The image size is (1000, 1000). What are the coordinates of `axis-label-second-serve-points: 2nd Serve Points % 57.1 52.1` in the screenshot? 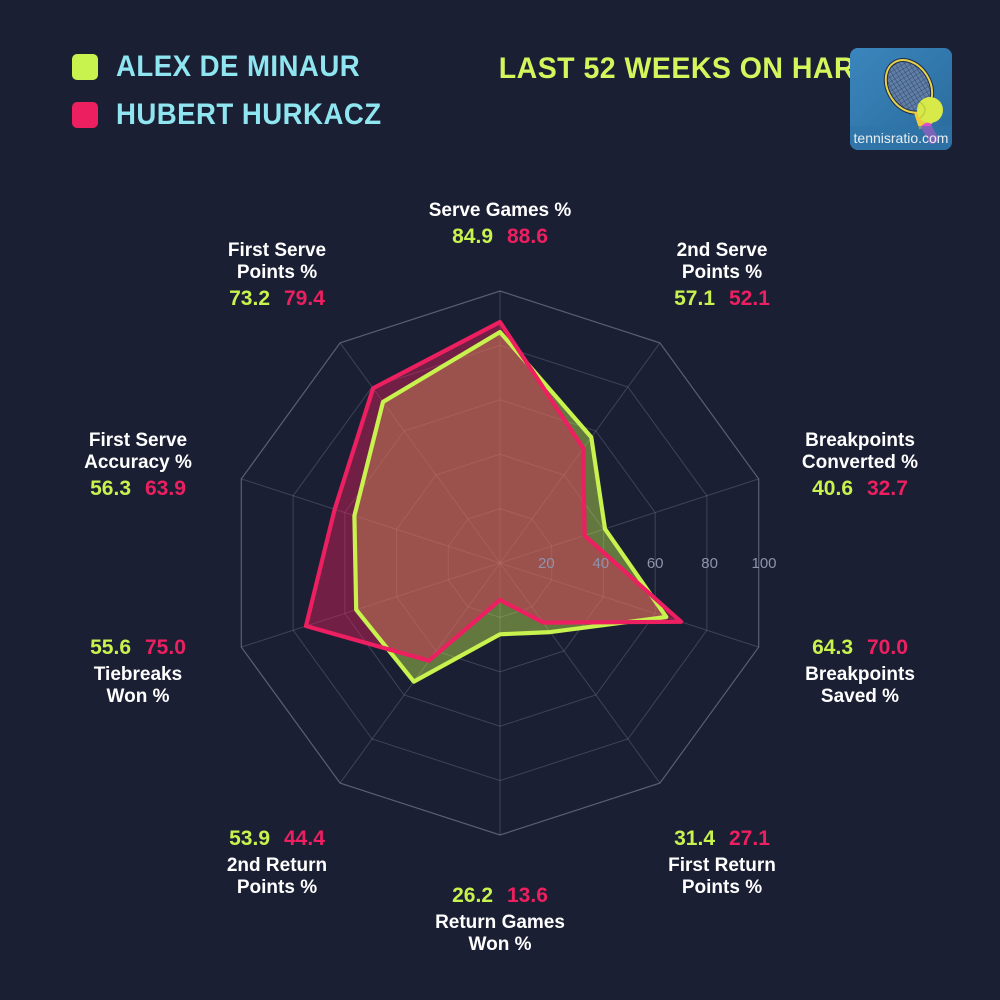 It's located at (722, 275).